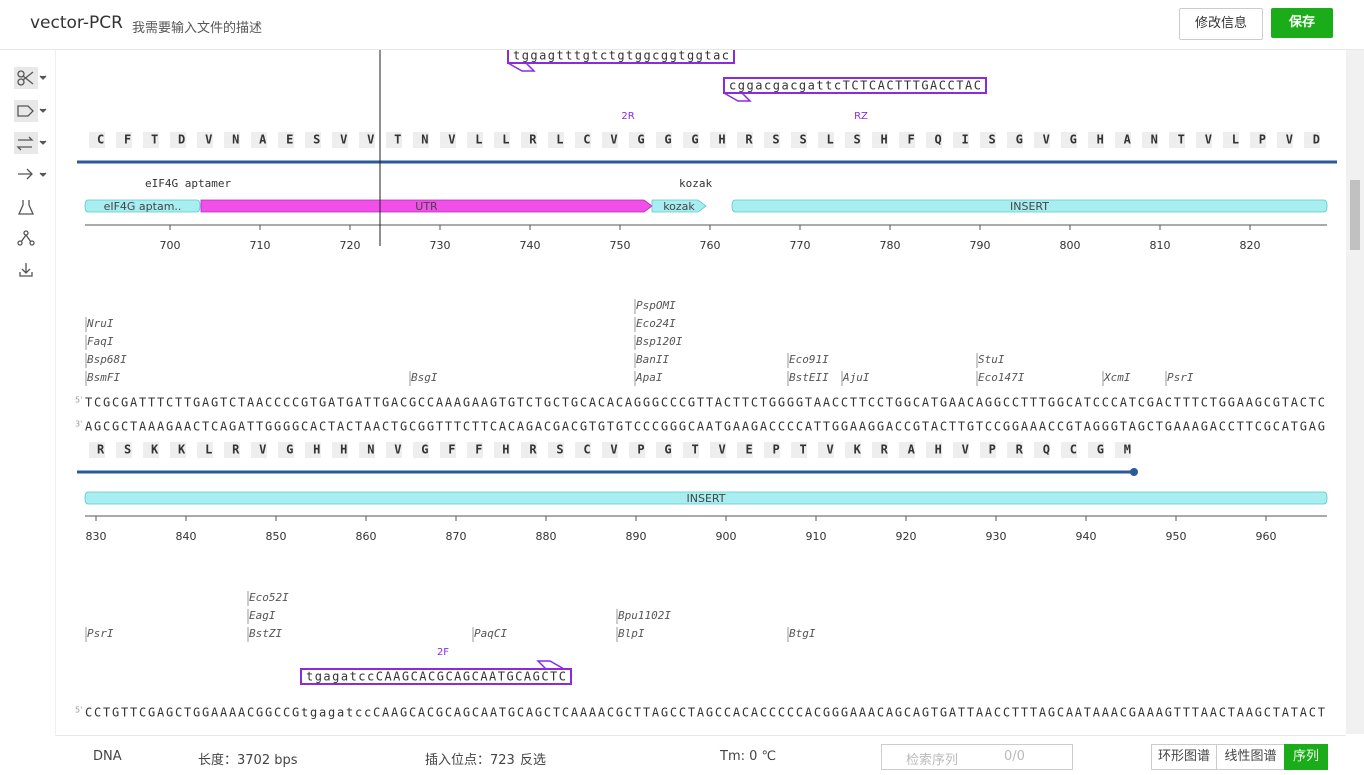 Image resolution: width=1364 pixels, height=775 pixels. I want to click on enzyme-name: Eco147I, so click(1001, 377).